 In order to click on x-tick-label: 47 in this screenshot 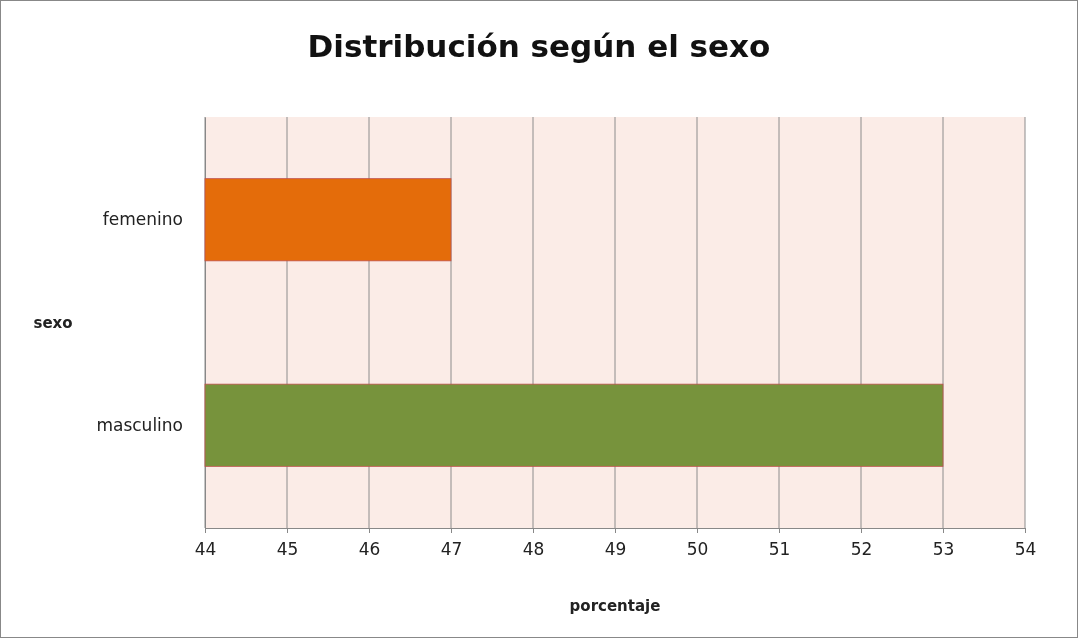, I will do `click(451, 549)`.